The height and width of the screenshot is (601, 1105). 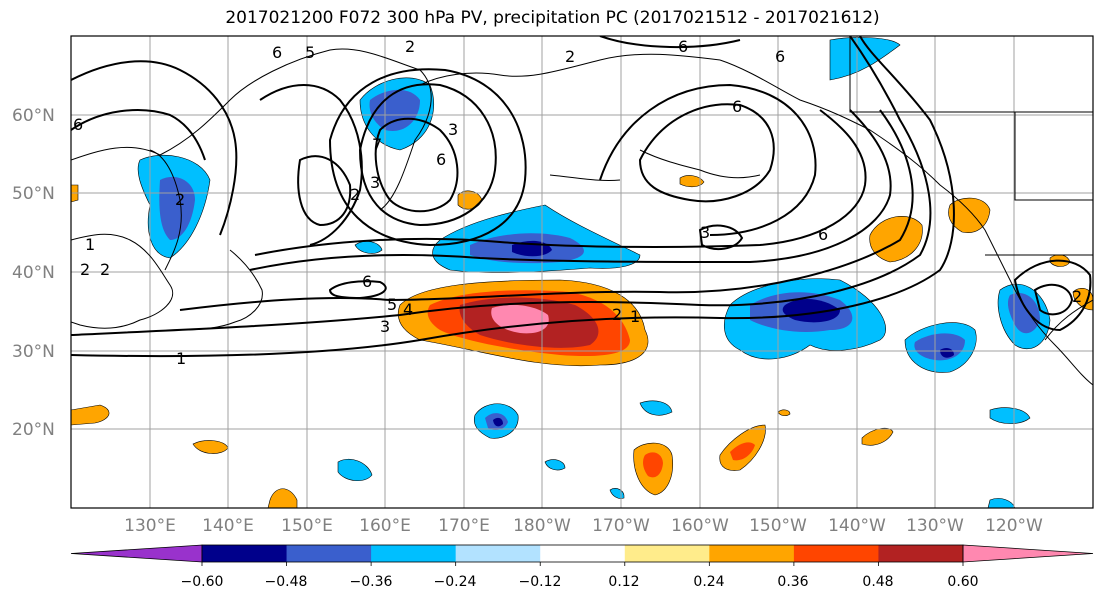 What do you see at coordinates (150, 526) in the screenshot?
I see `lon-label: 130°E` at bounding box center [150, 526].